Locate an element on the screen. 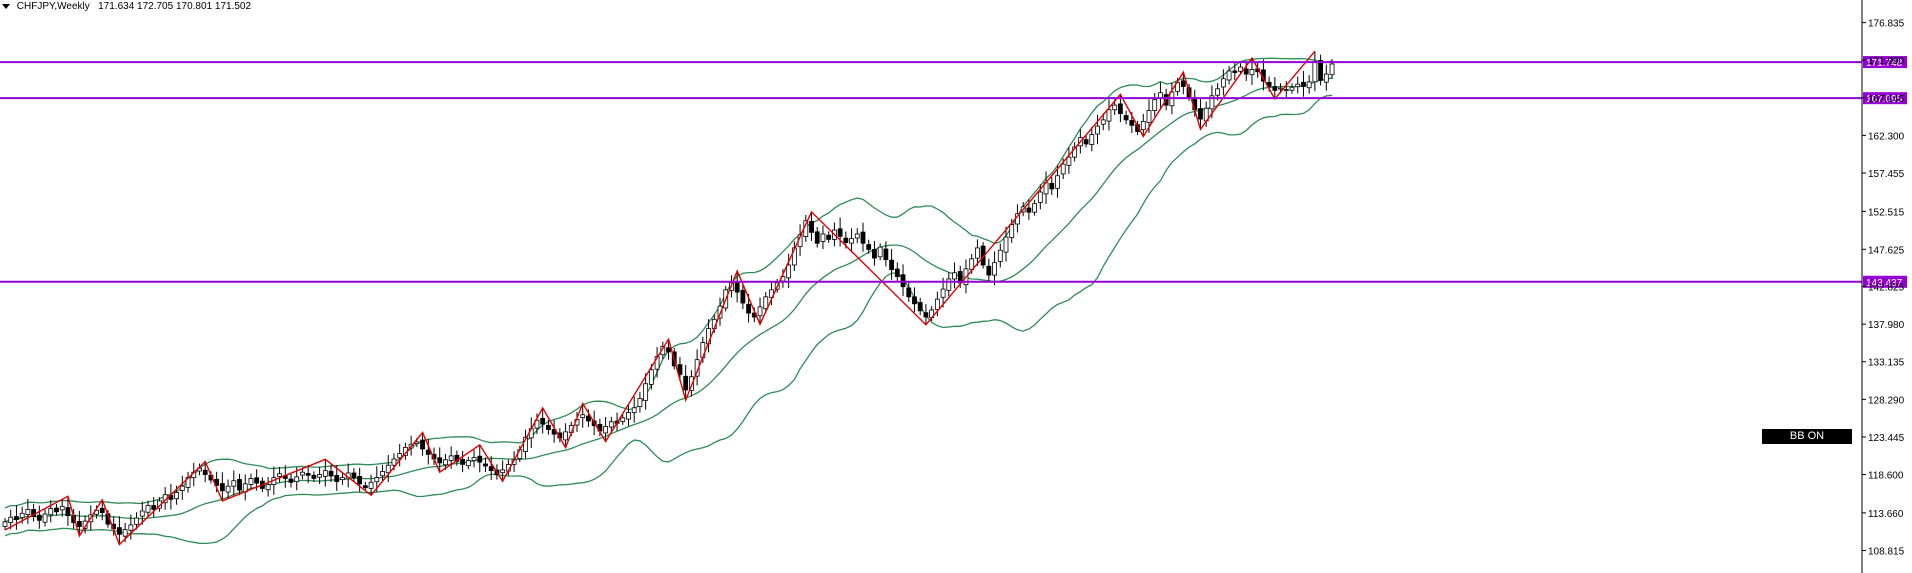  collapse-triangle-icon is located at coordinates (6, 6).